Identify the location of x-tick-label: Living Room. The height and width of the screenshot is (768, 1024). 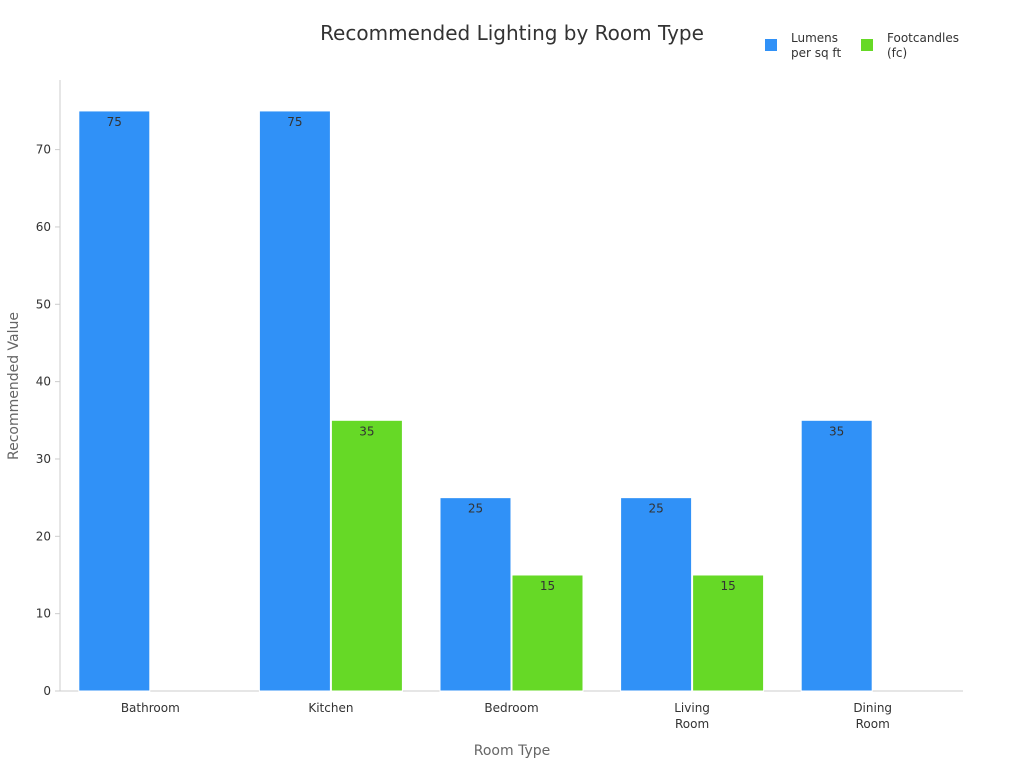
(692, 716).